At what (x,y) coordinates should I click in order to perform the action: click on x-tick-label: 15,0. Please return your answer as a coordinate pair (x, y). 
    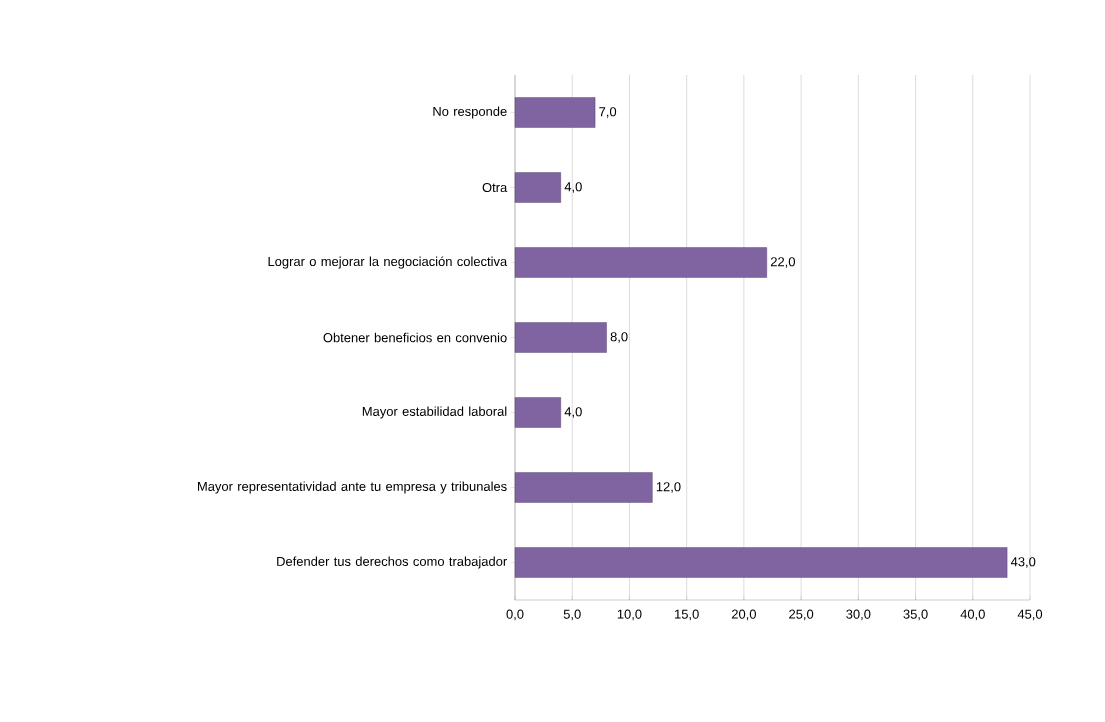
    Looking at the image, I should click on (687, 615).